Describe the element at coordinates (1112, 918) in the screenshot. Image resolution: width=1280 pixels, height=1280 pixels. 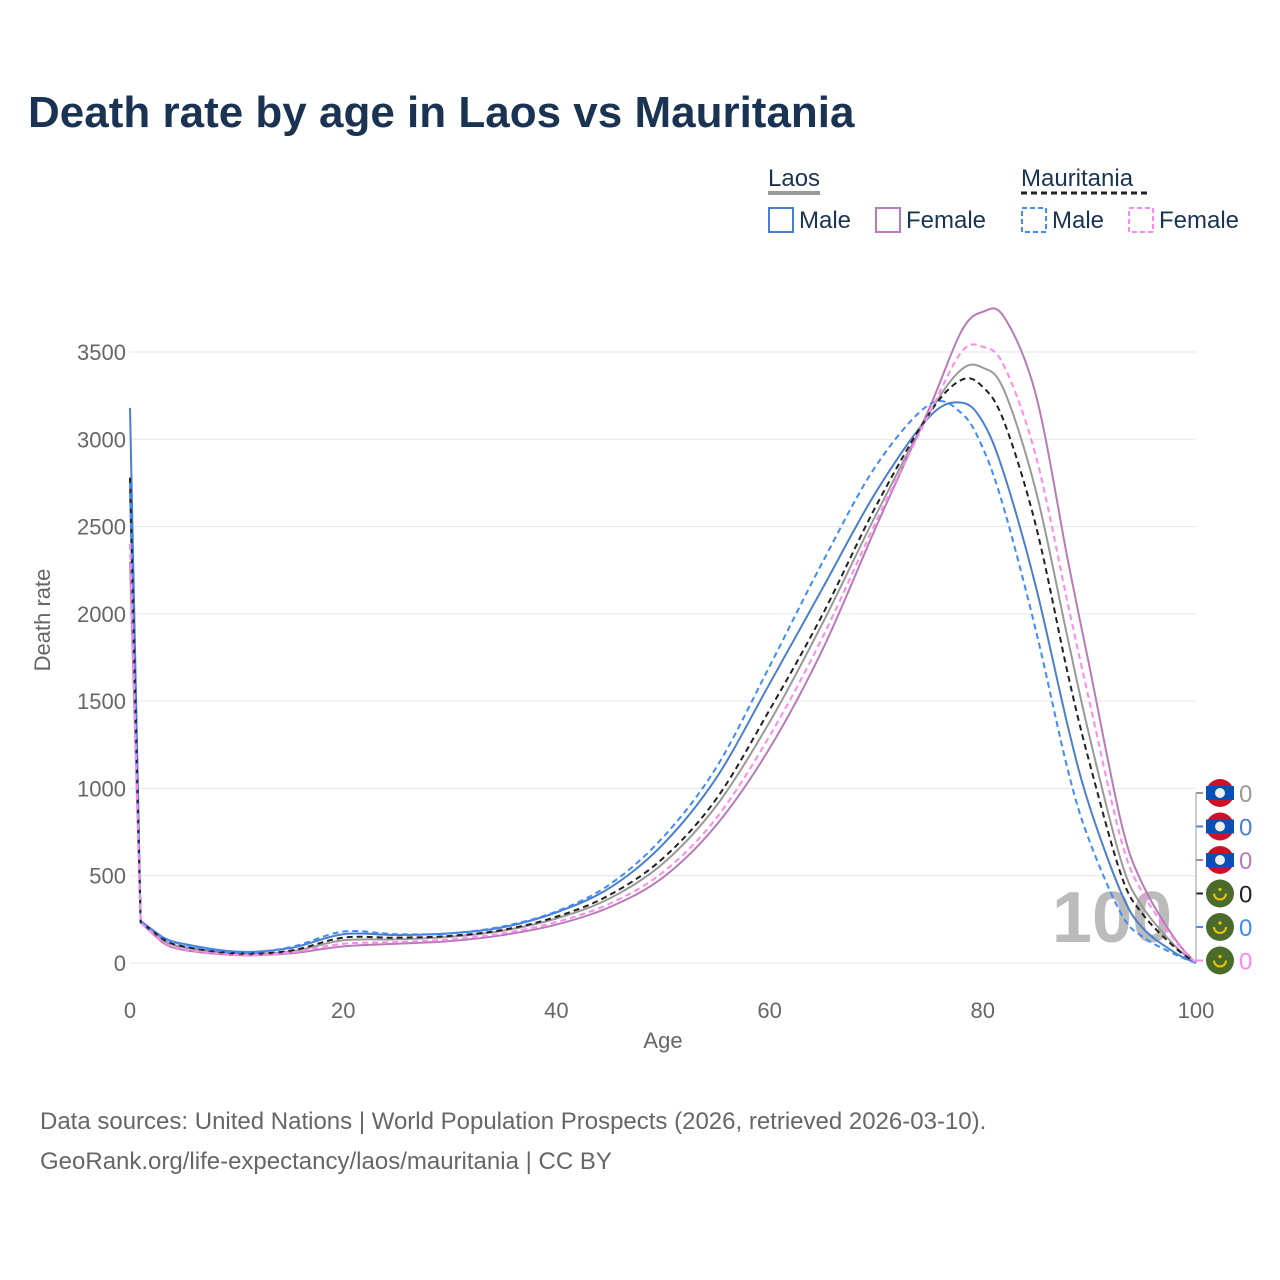
I see `current-age-watermark: 100` at that location.